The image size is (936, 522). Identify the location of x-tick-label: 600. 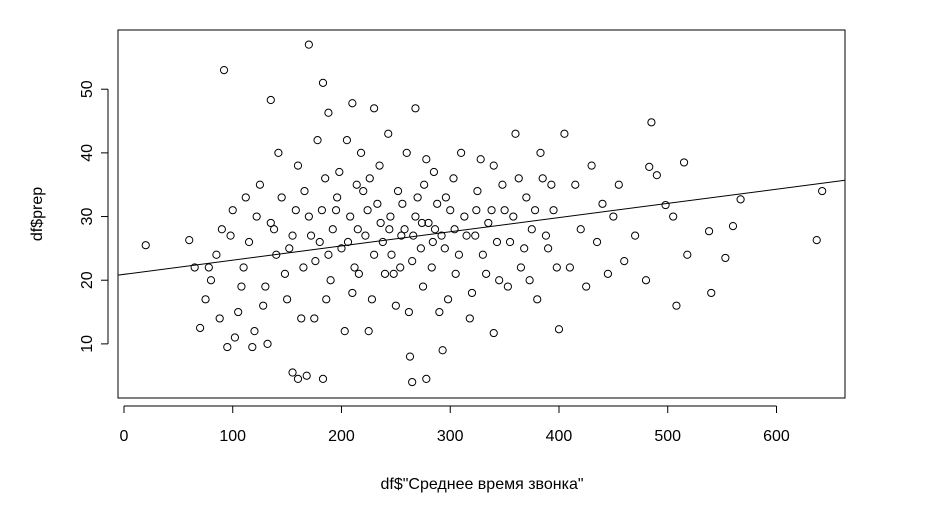
(776, 436).